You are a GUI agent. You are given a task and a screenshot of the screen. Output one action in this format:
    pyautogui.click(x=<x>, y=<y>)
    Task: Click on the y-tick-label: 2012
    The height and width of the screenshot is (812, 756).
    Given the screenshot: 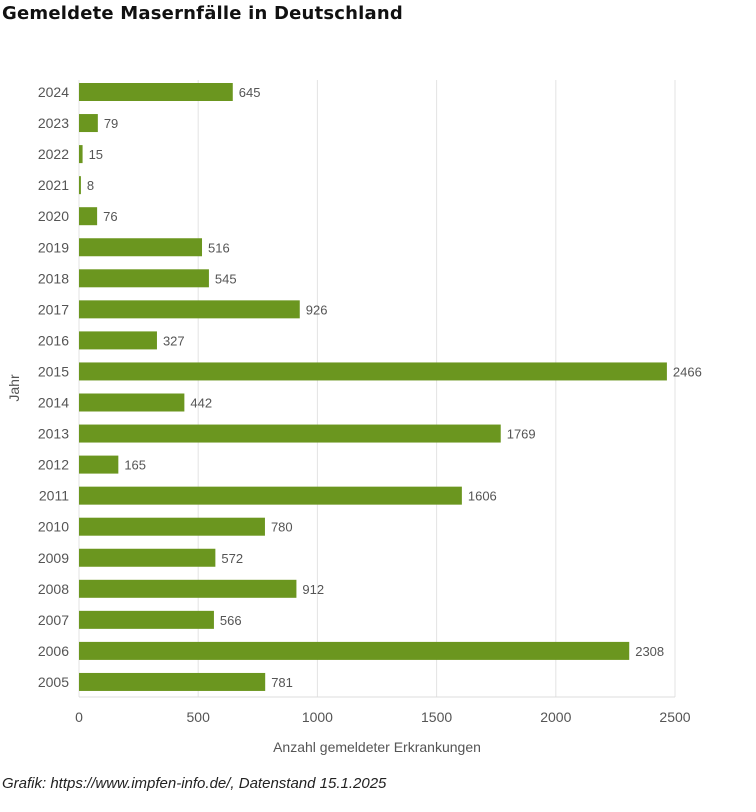 What is the action you would take?
    pyautogui.click(x=53, y=465)
    